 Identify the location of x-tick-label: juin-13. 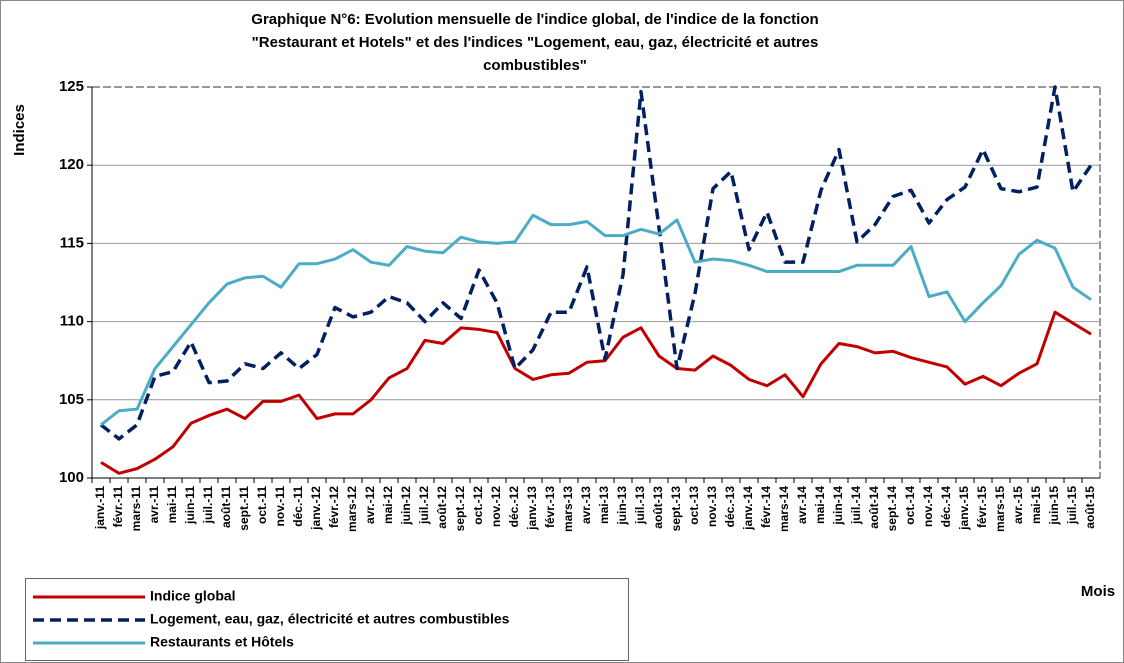
(622, 506).